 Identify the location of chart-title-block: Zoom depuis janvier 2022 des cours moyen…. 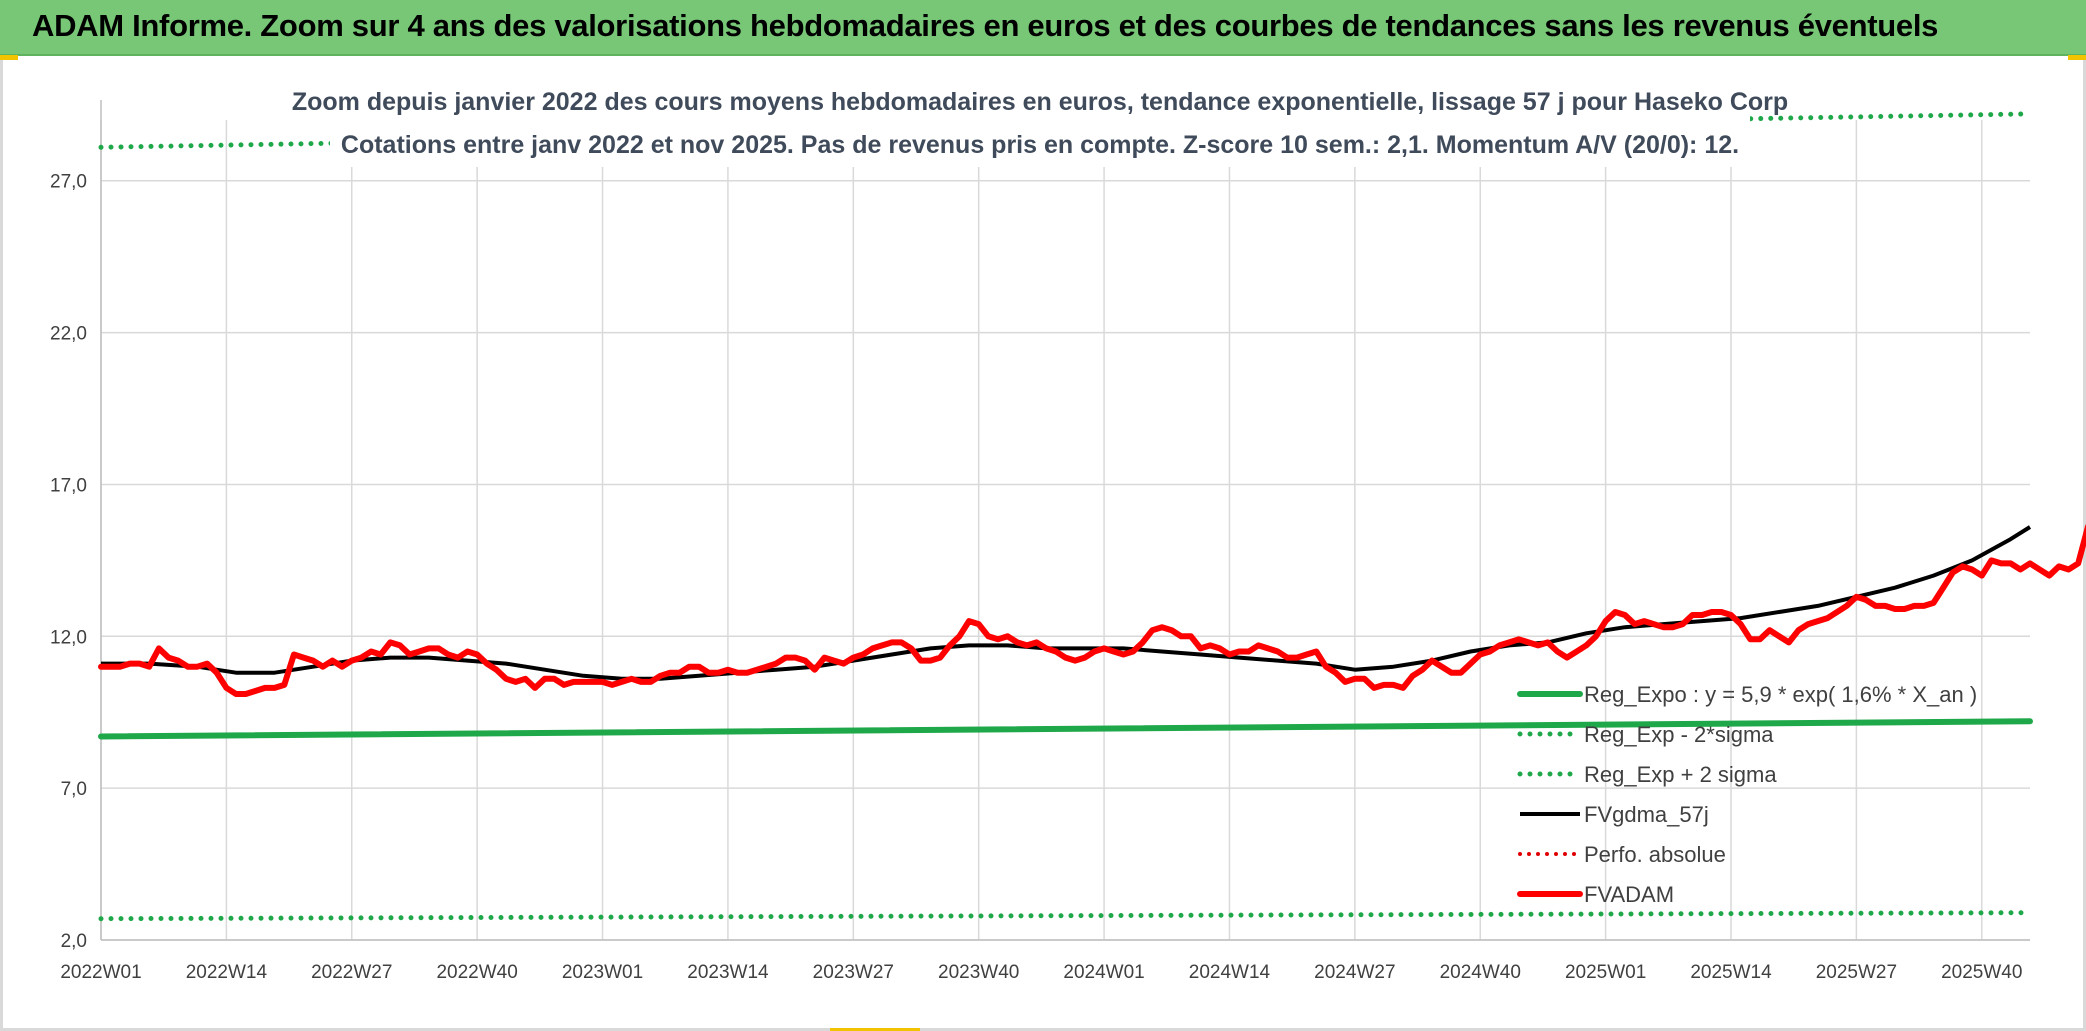
(1040, 121).